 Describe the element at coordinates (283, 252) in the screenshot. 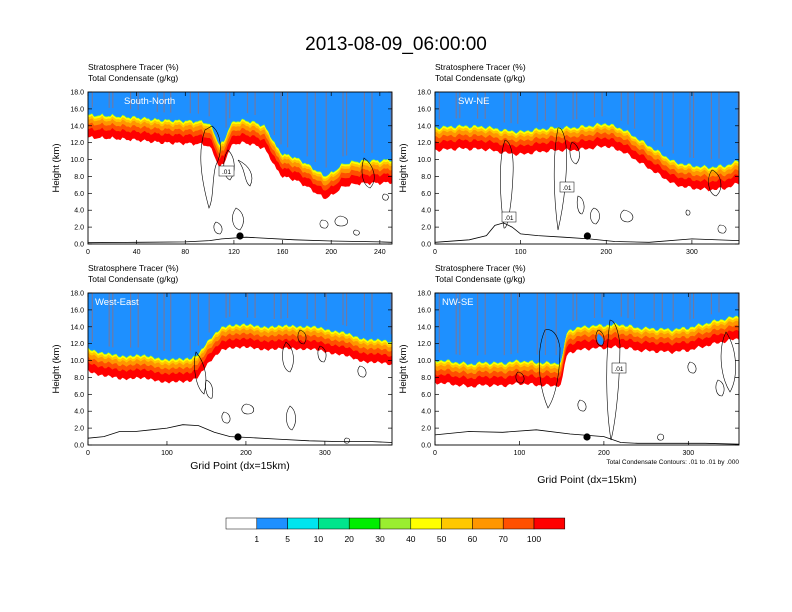

I see `x-tick-label: 160` at that location.